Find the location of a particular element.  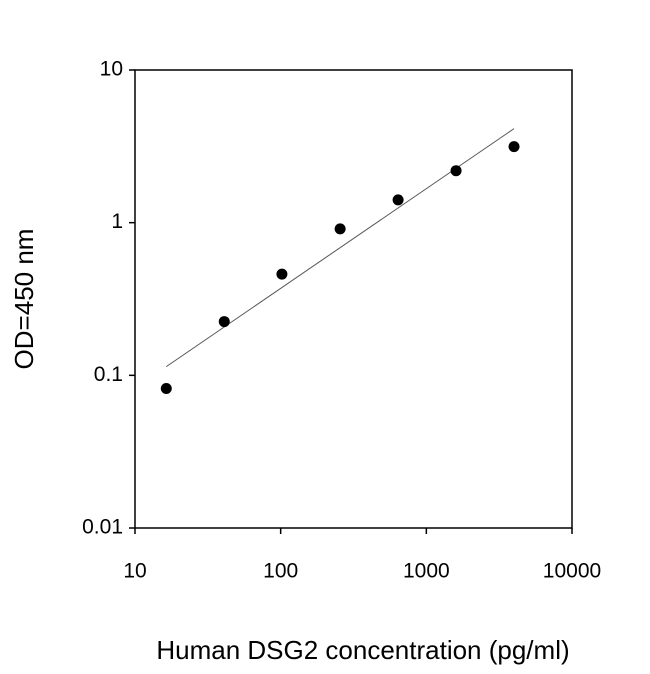

y-tick-label: 10 is located at coordinates (111, 69).